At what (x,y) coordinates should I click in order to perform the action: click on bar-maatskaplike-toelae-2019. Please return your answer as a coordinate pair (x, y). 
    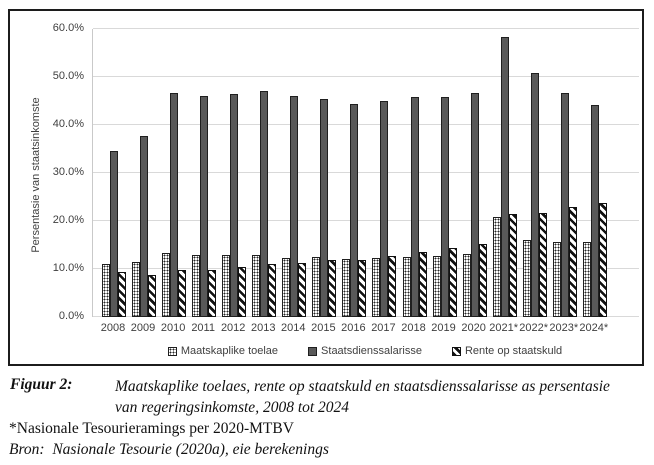
    Looking at the image, I should click on (436, 286).